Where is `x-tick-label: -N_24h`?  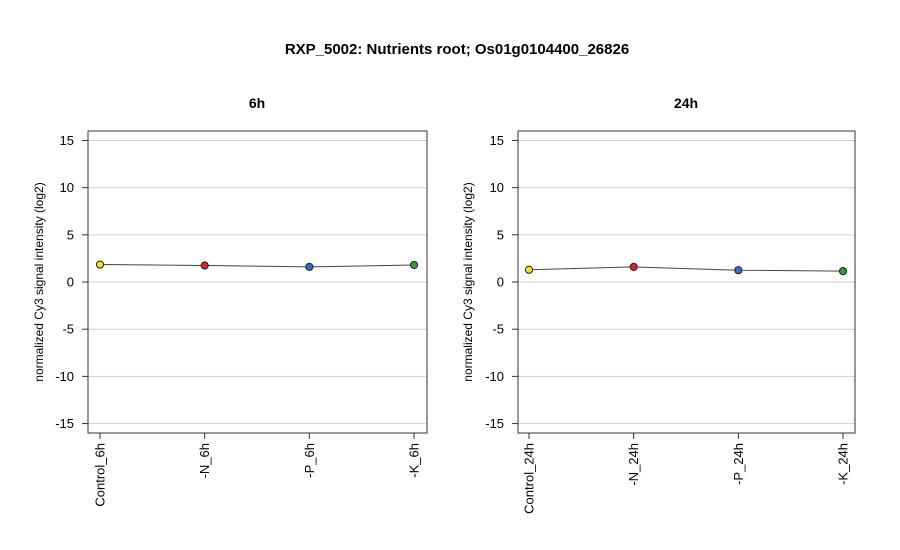 x-tick-label: -N_24h is located at coordinates (633, 464).